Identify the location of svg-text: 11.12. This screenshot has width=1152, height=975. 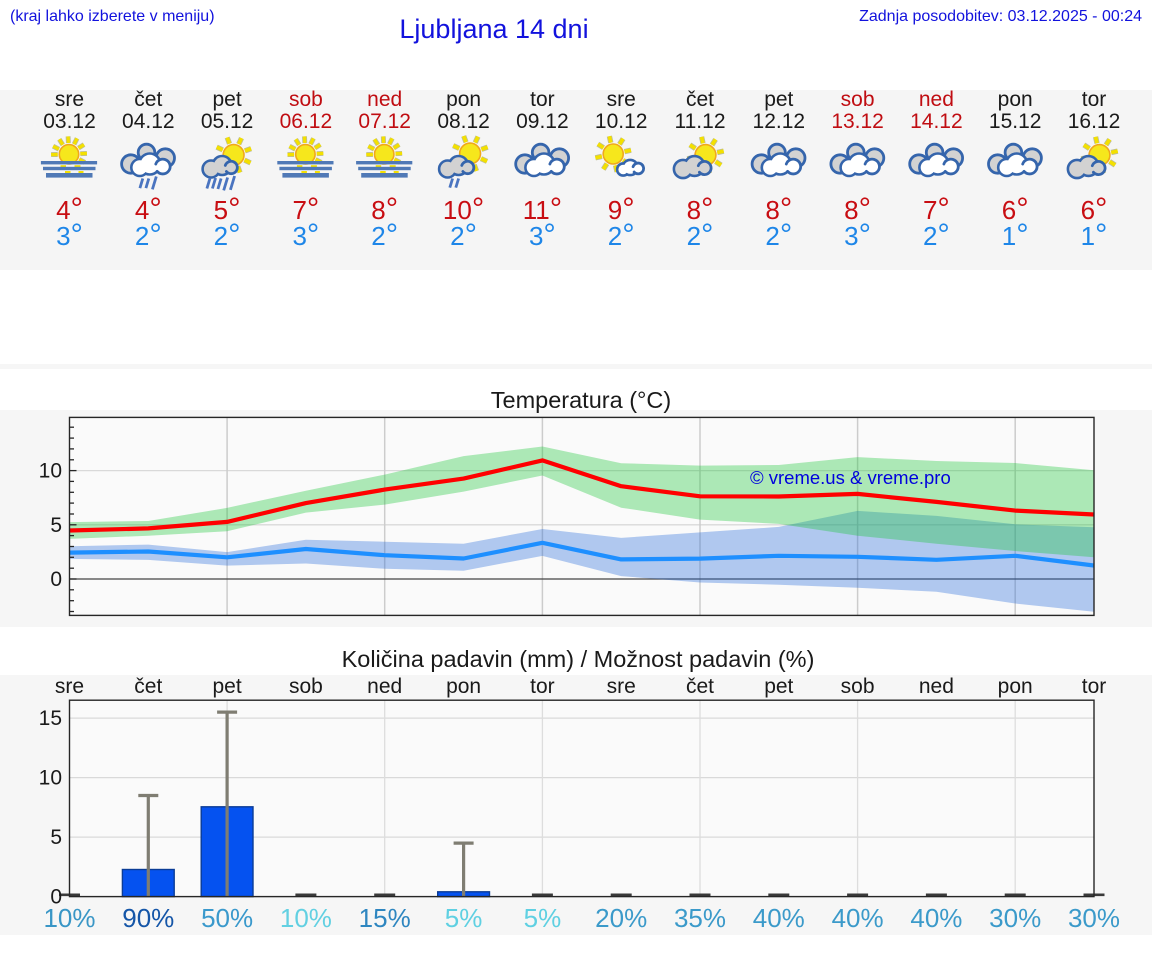
(700, 121).